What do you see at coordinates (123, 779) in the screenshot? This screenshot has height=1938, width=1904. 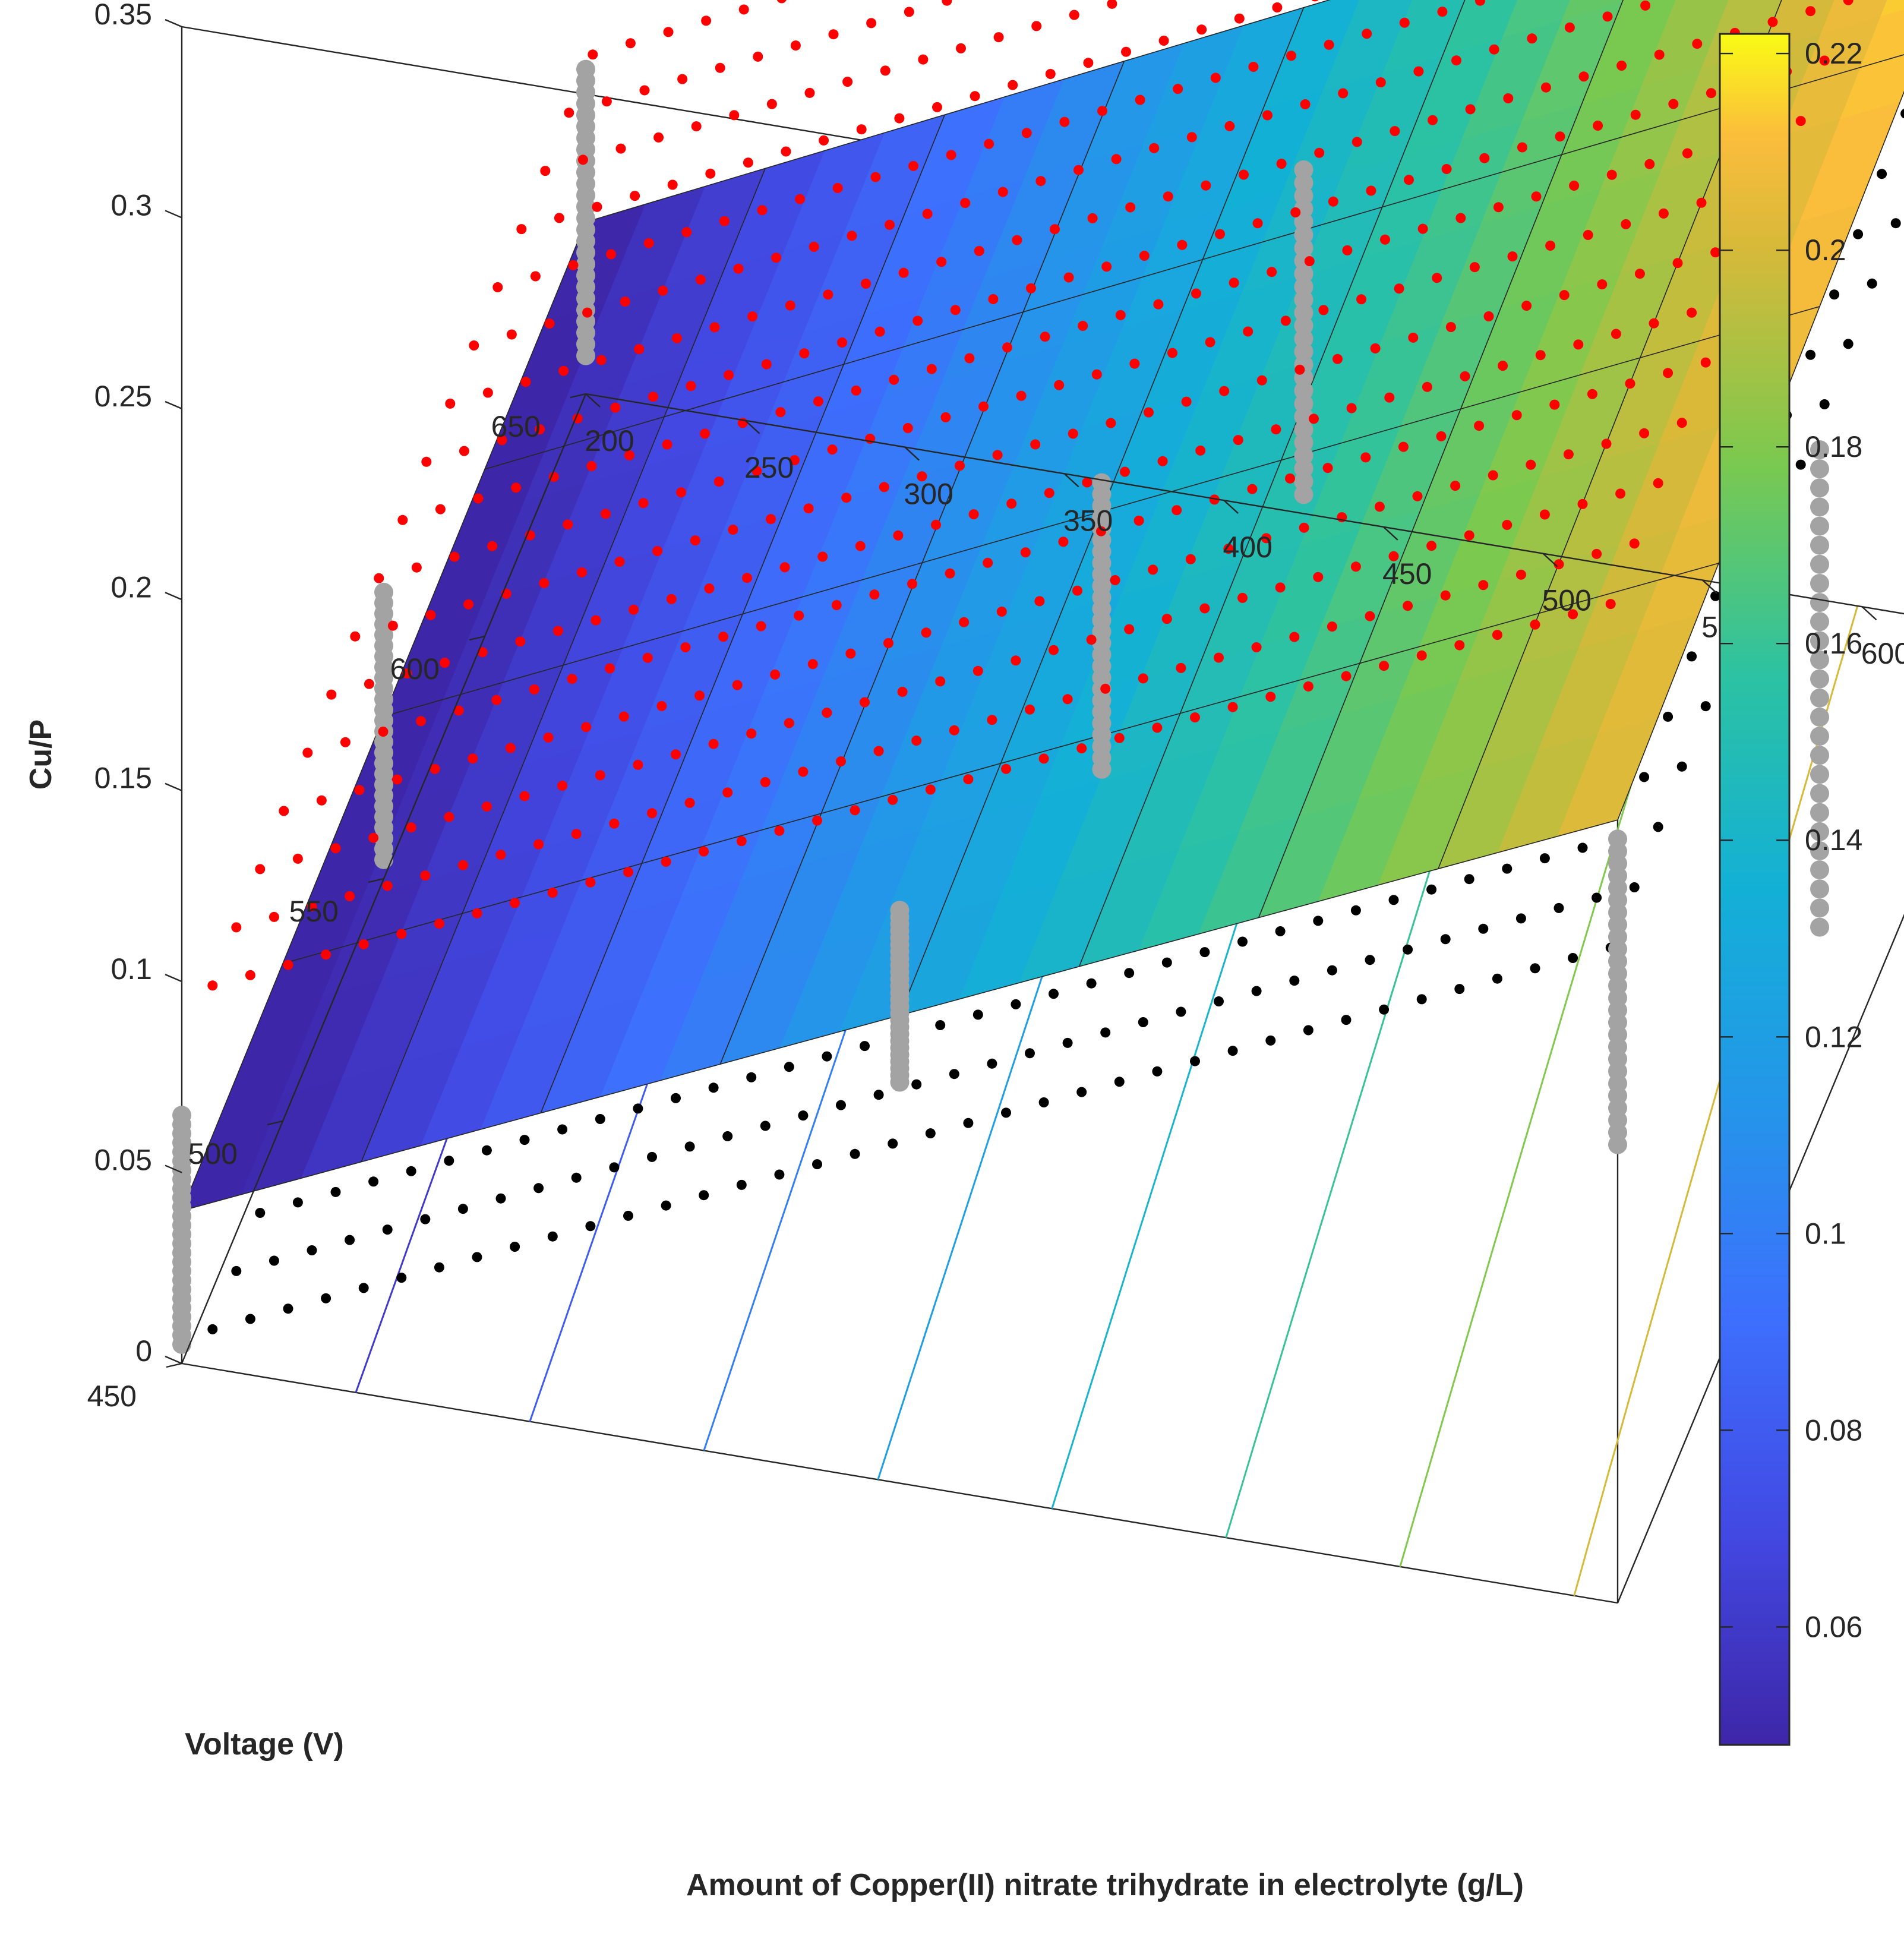 I see `z-tick-label: 0.15` at bounding box center [123, 779].